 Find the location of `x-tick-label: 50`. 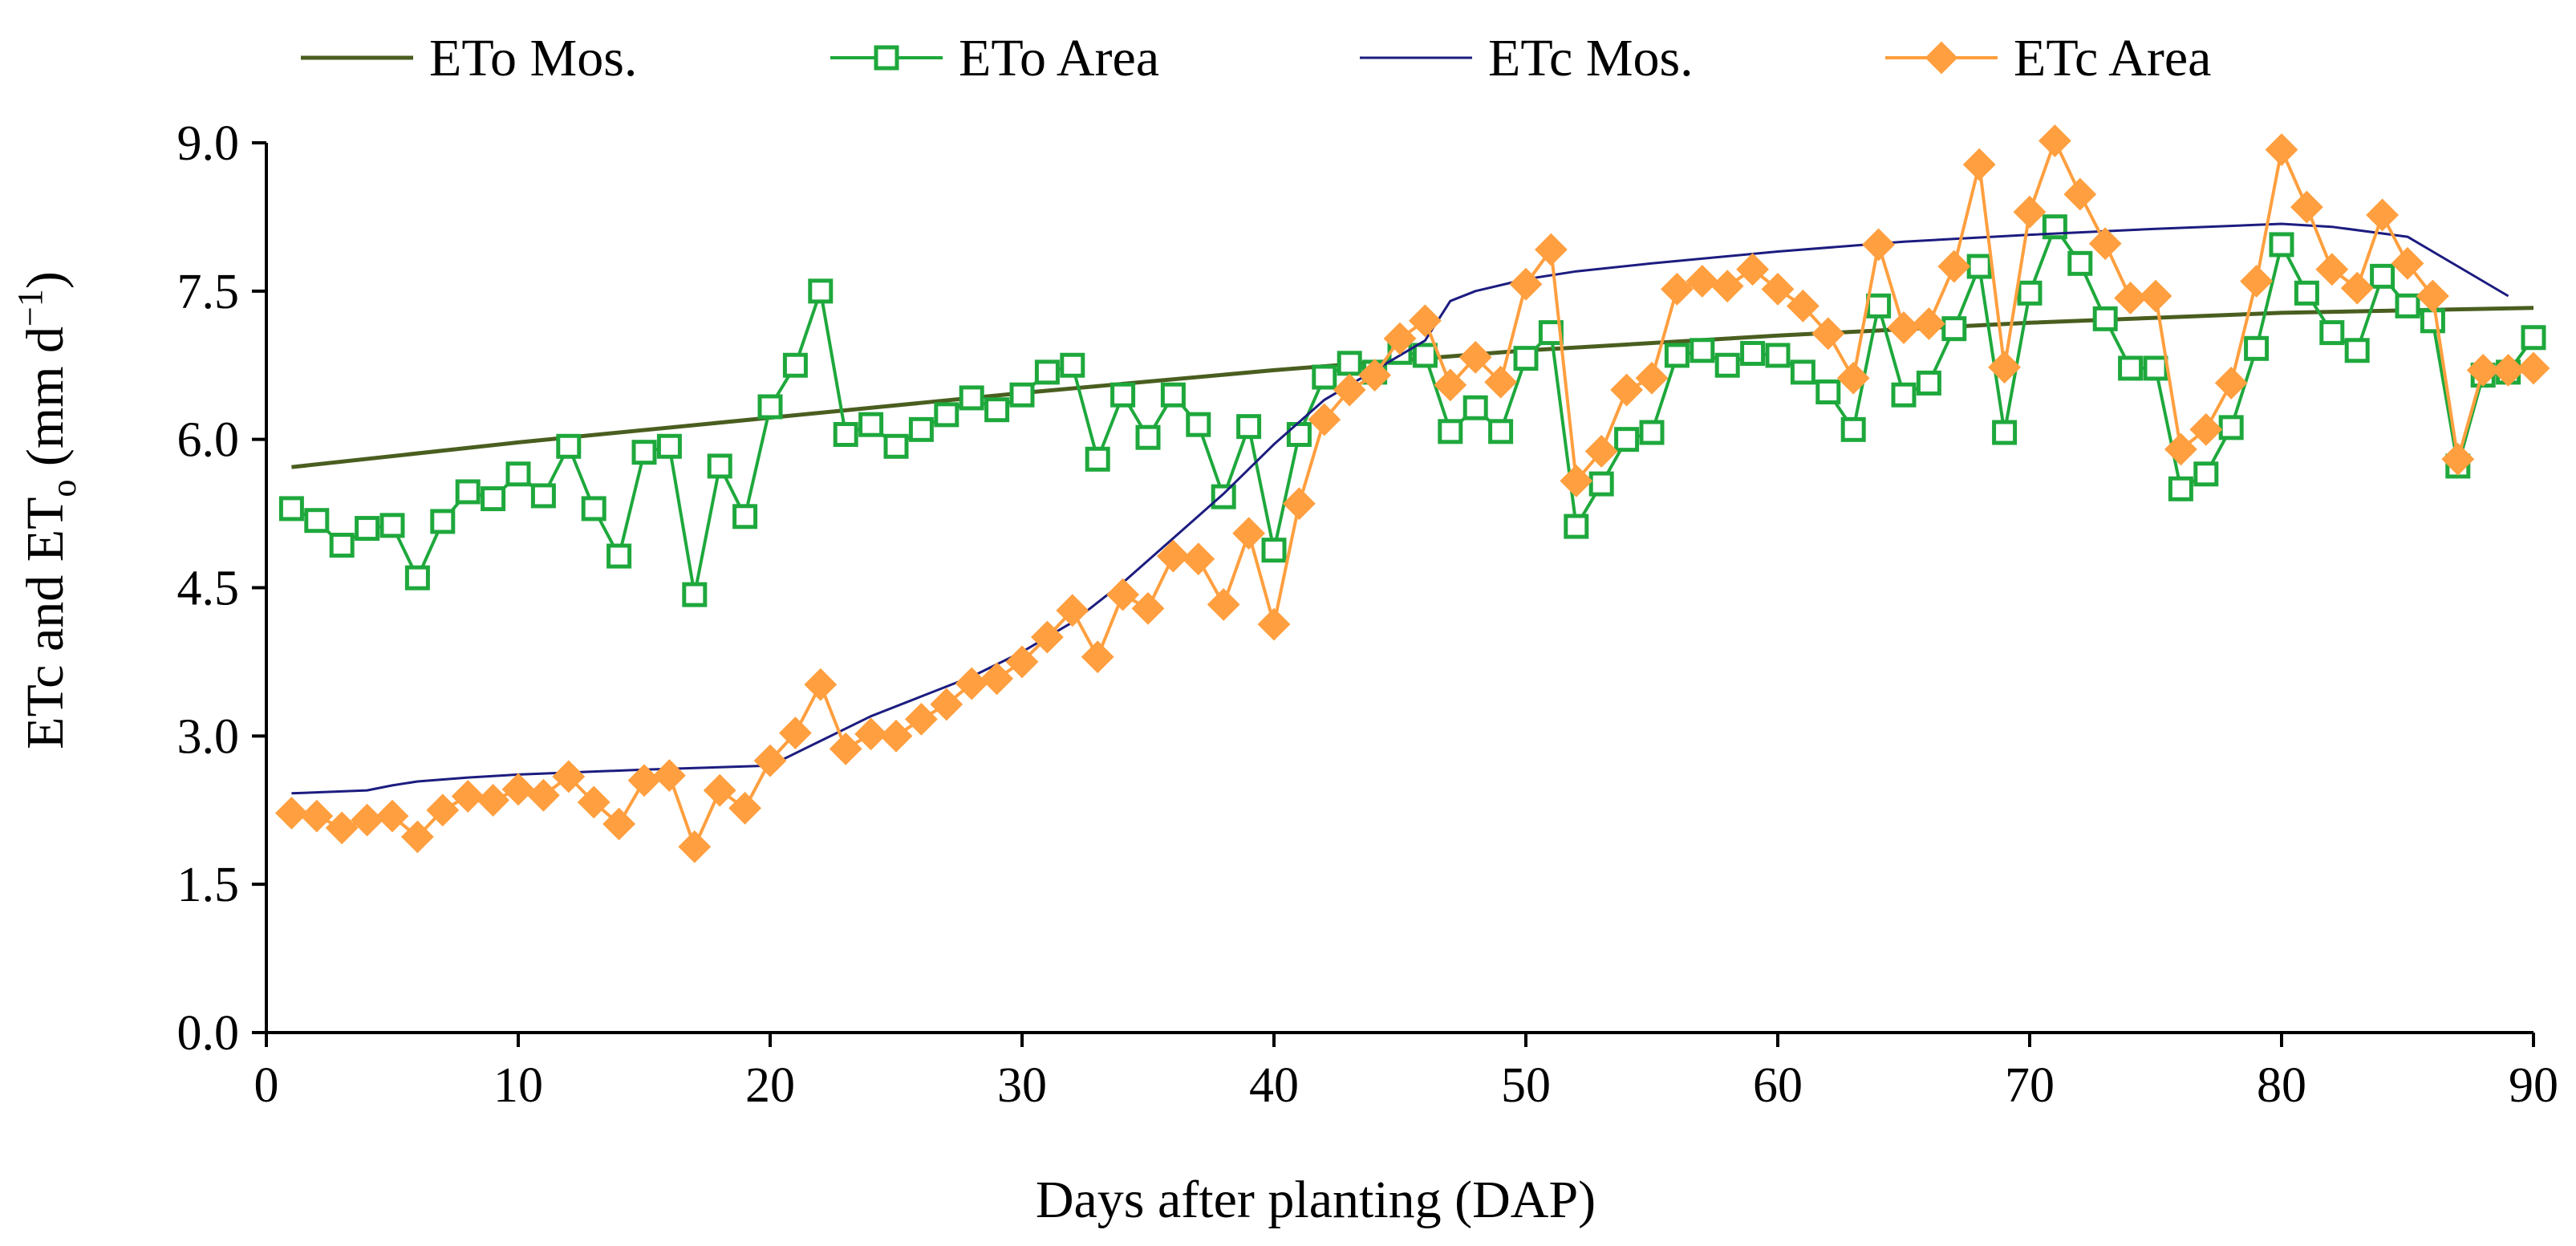

x-tick-label: 50 is located at coordinates (1526, 1085).